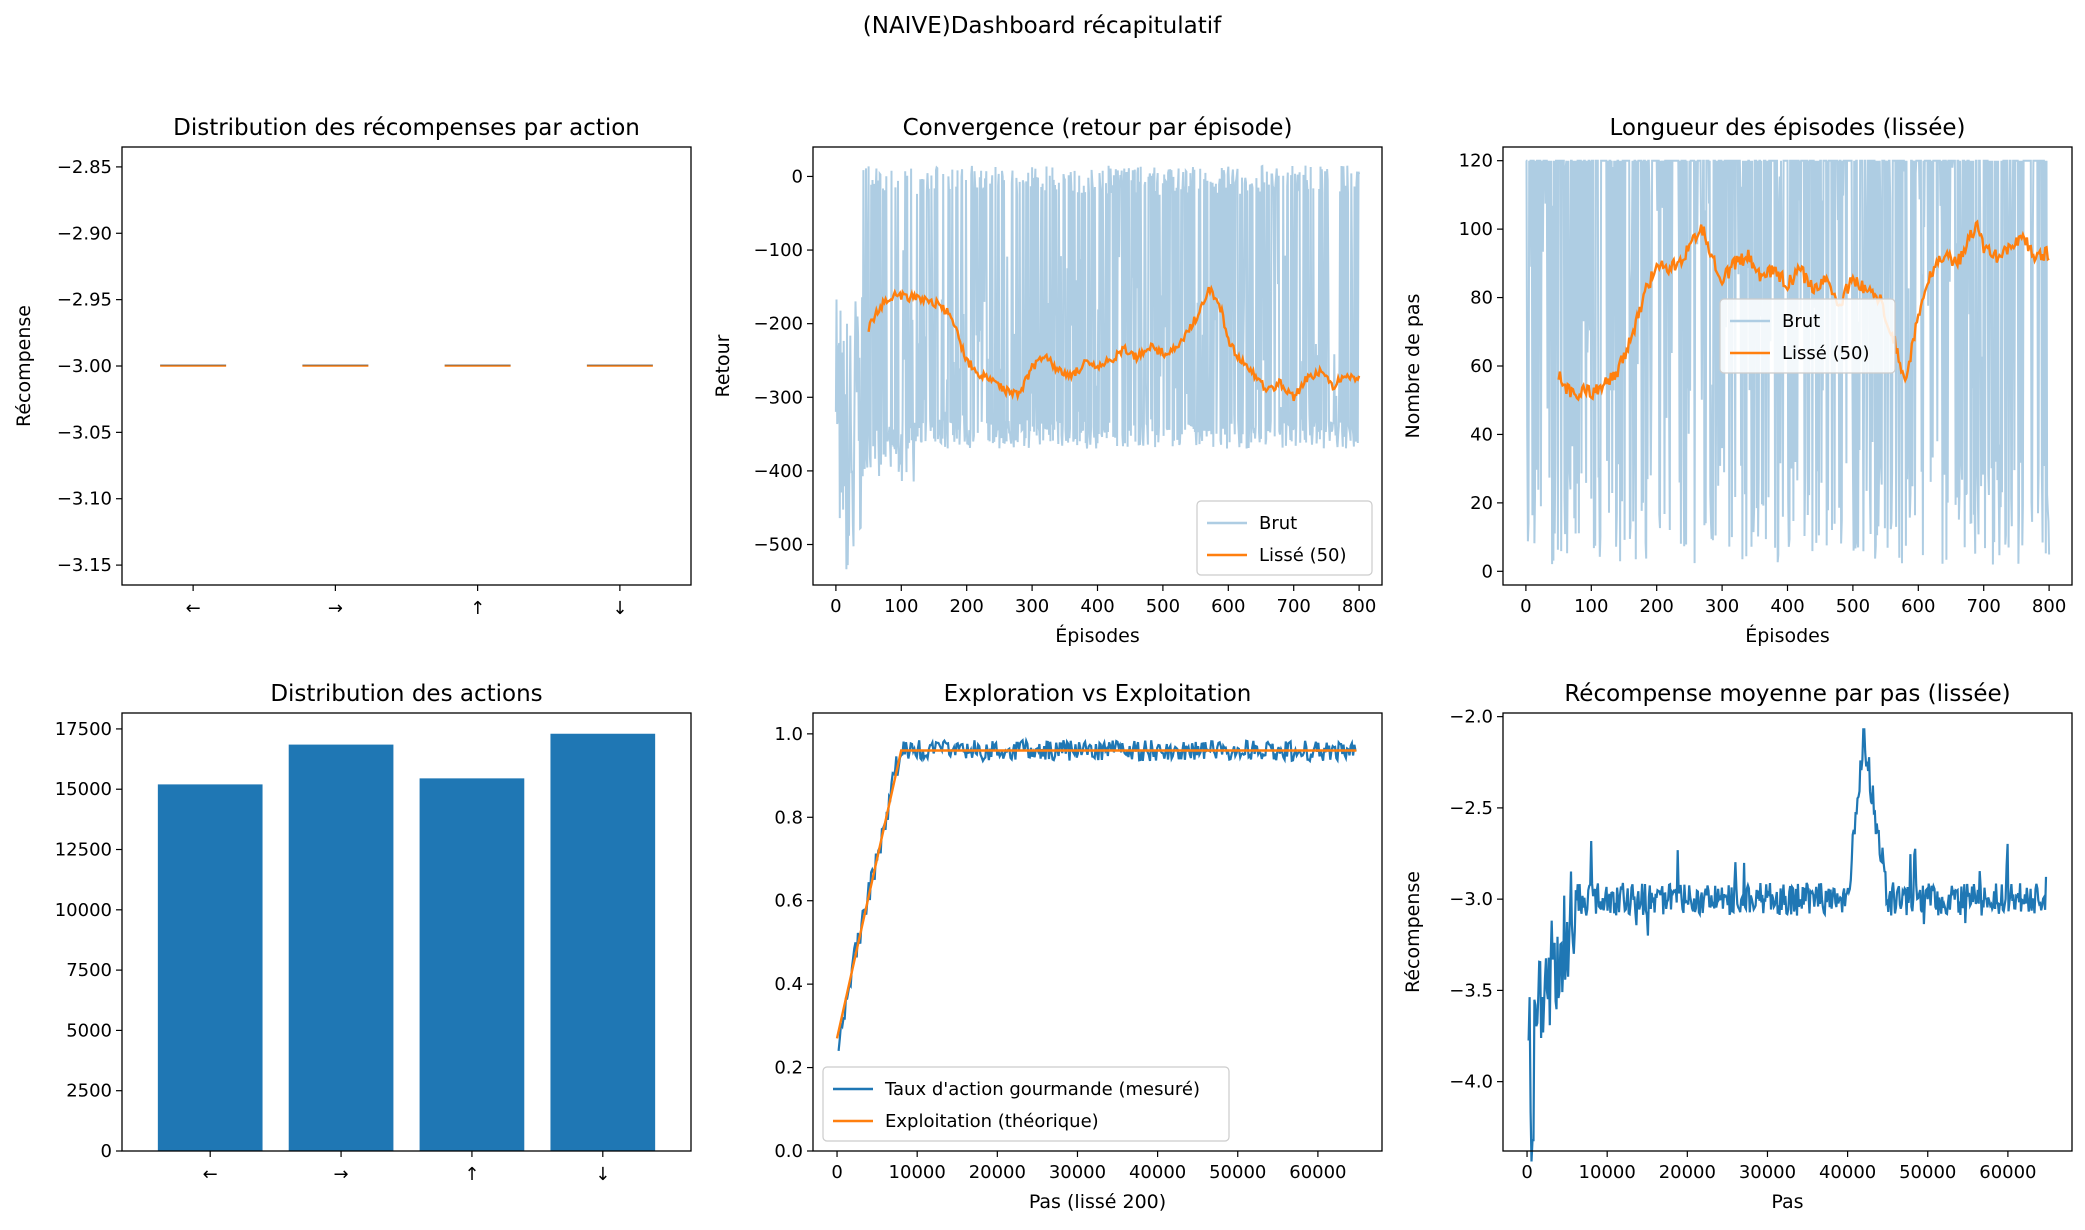 This screenshot has width=2085, height=1230. Describe the element at coordinates (1228, 606) in the screenshot. I see `x-tick-label: 600` at that location.